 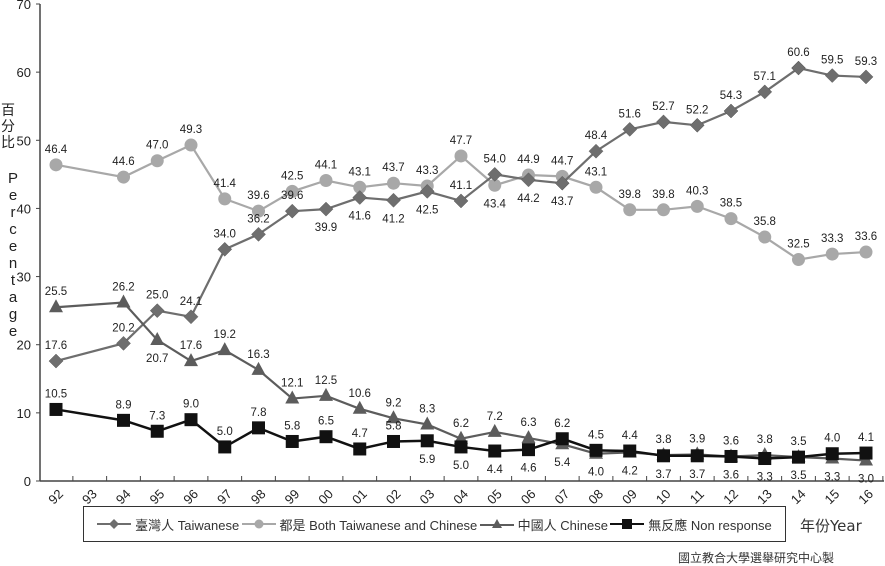 I want to click on data-label: 8.3, so click(x=427, y=409).